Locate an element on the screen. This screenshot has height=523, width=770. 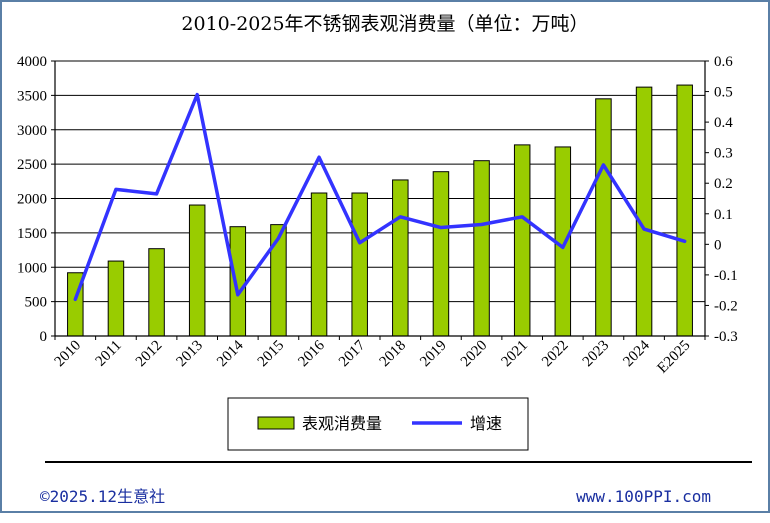
right-tick-label: -0.2 is located at coordinates (726, 306).